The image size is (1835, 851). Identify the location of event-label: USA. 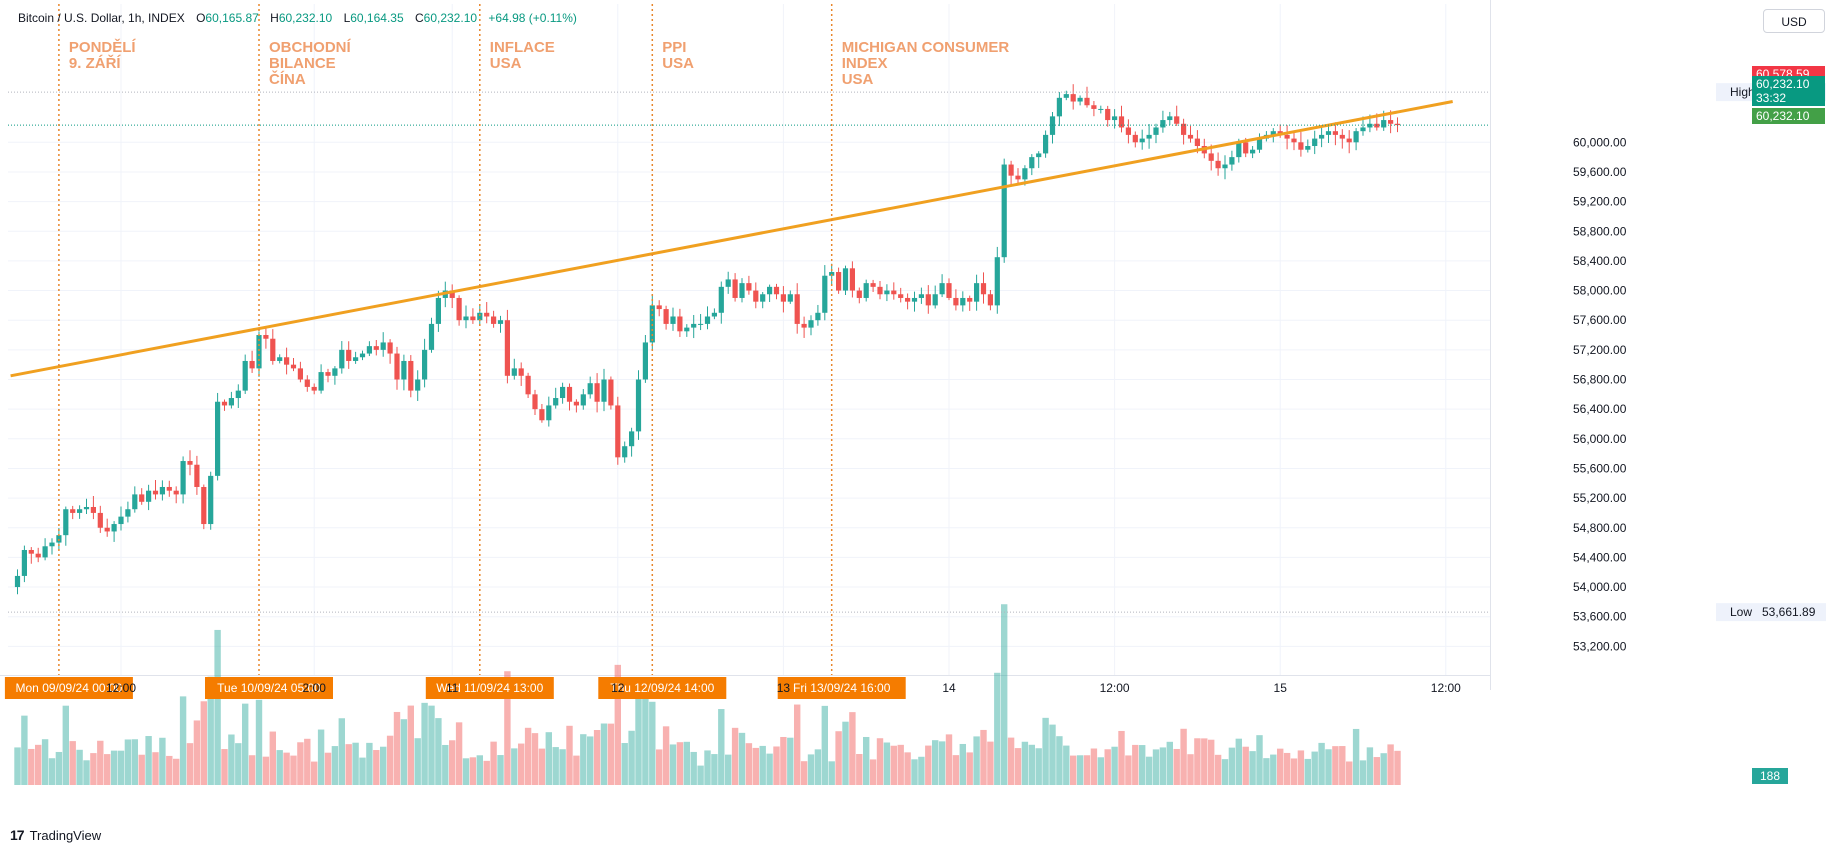
(678, 63).